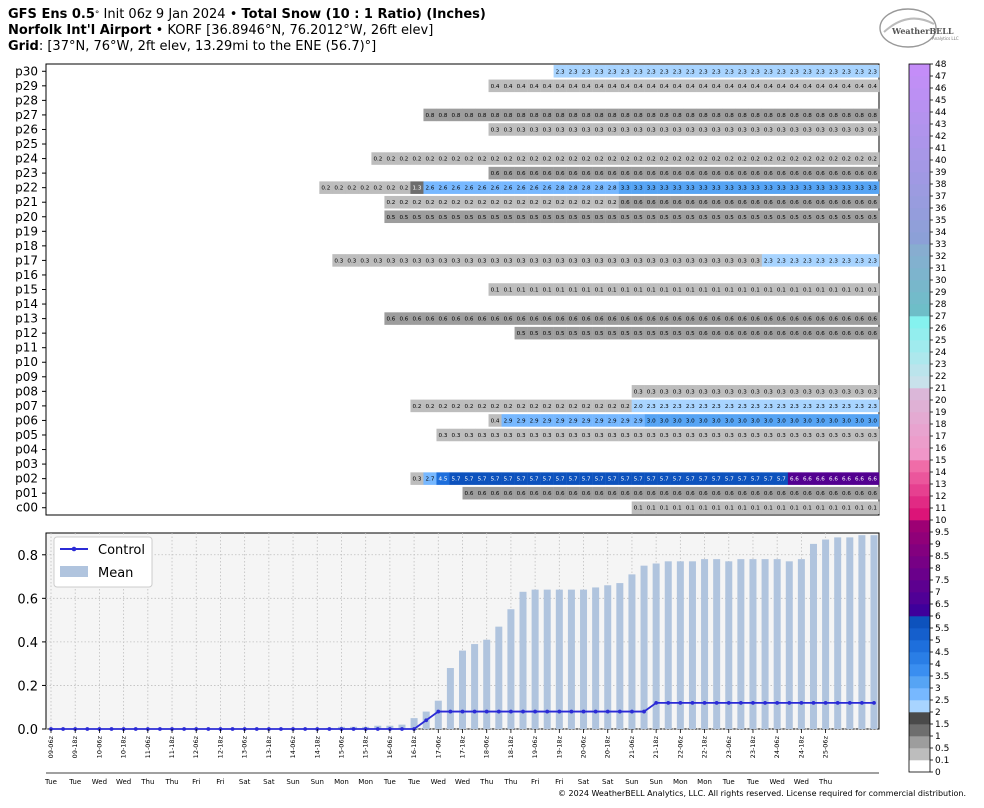 The image size is (984, 808). What do you see at coordinates (833, 174) in the screenshot?
I see `cell-label-p23-60: 0.6` at bounding box center [833, 174].